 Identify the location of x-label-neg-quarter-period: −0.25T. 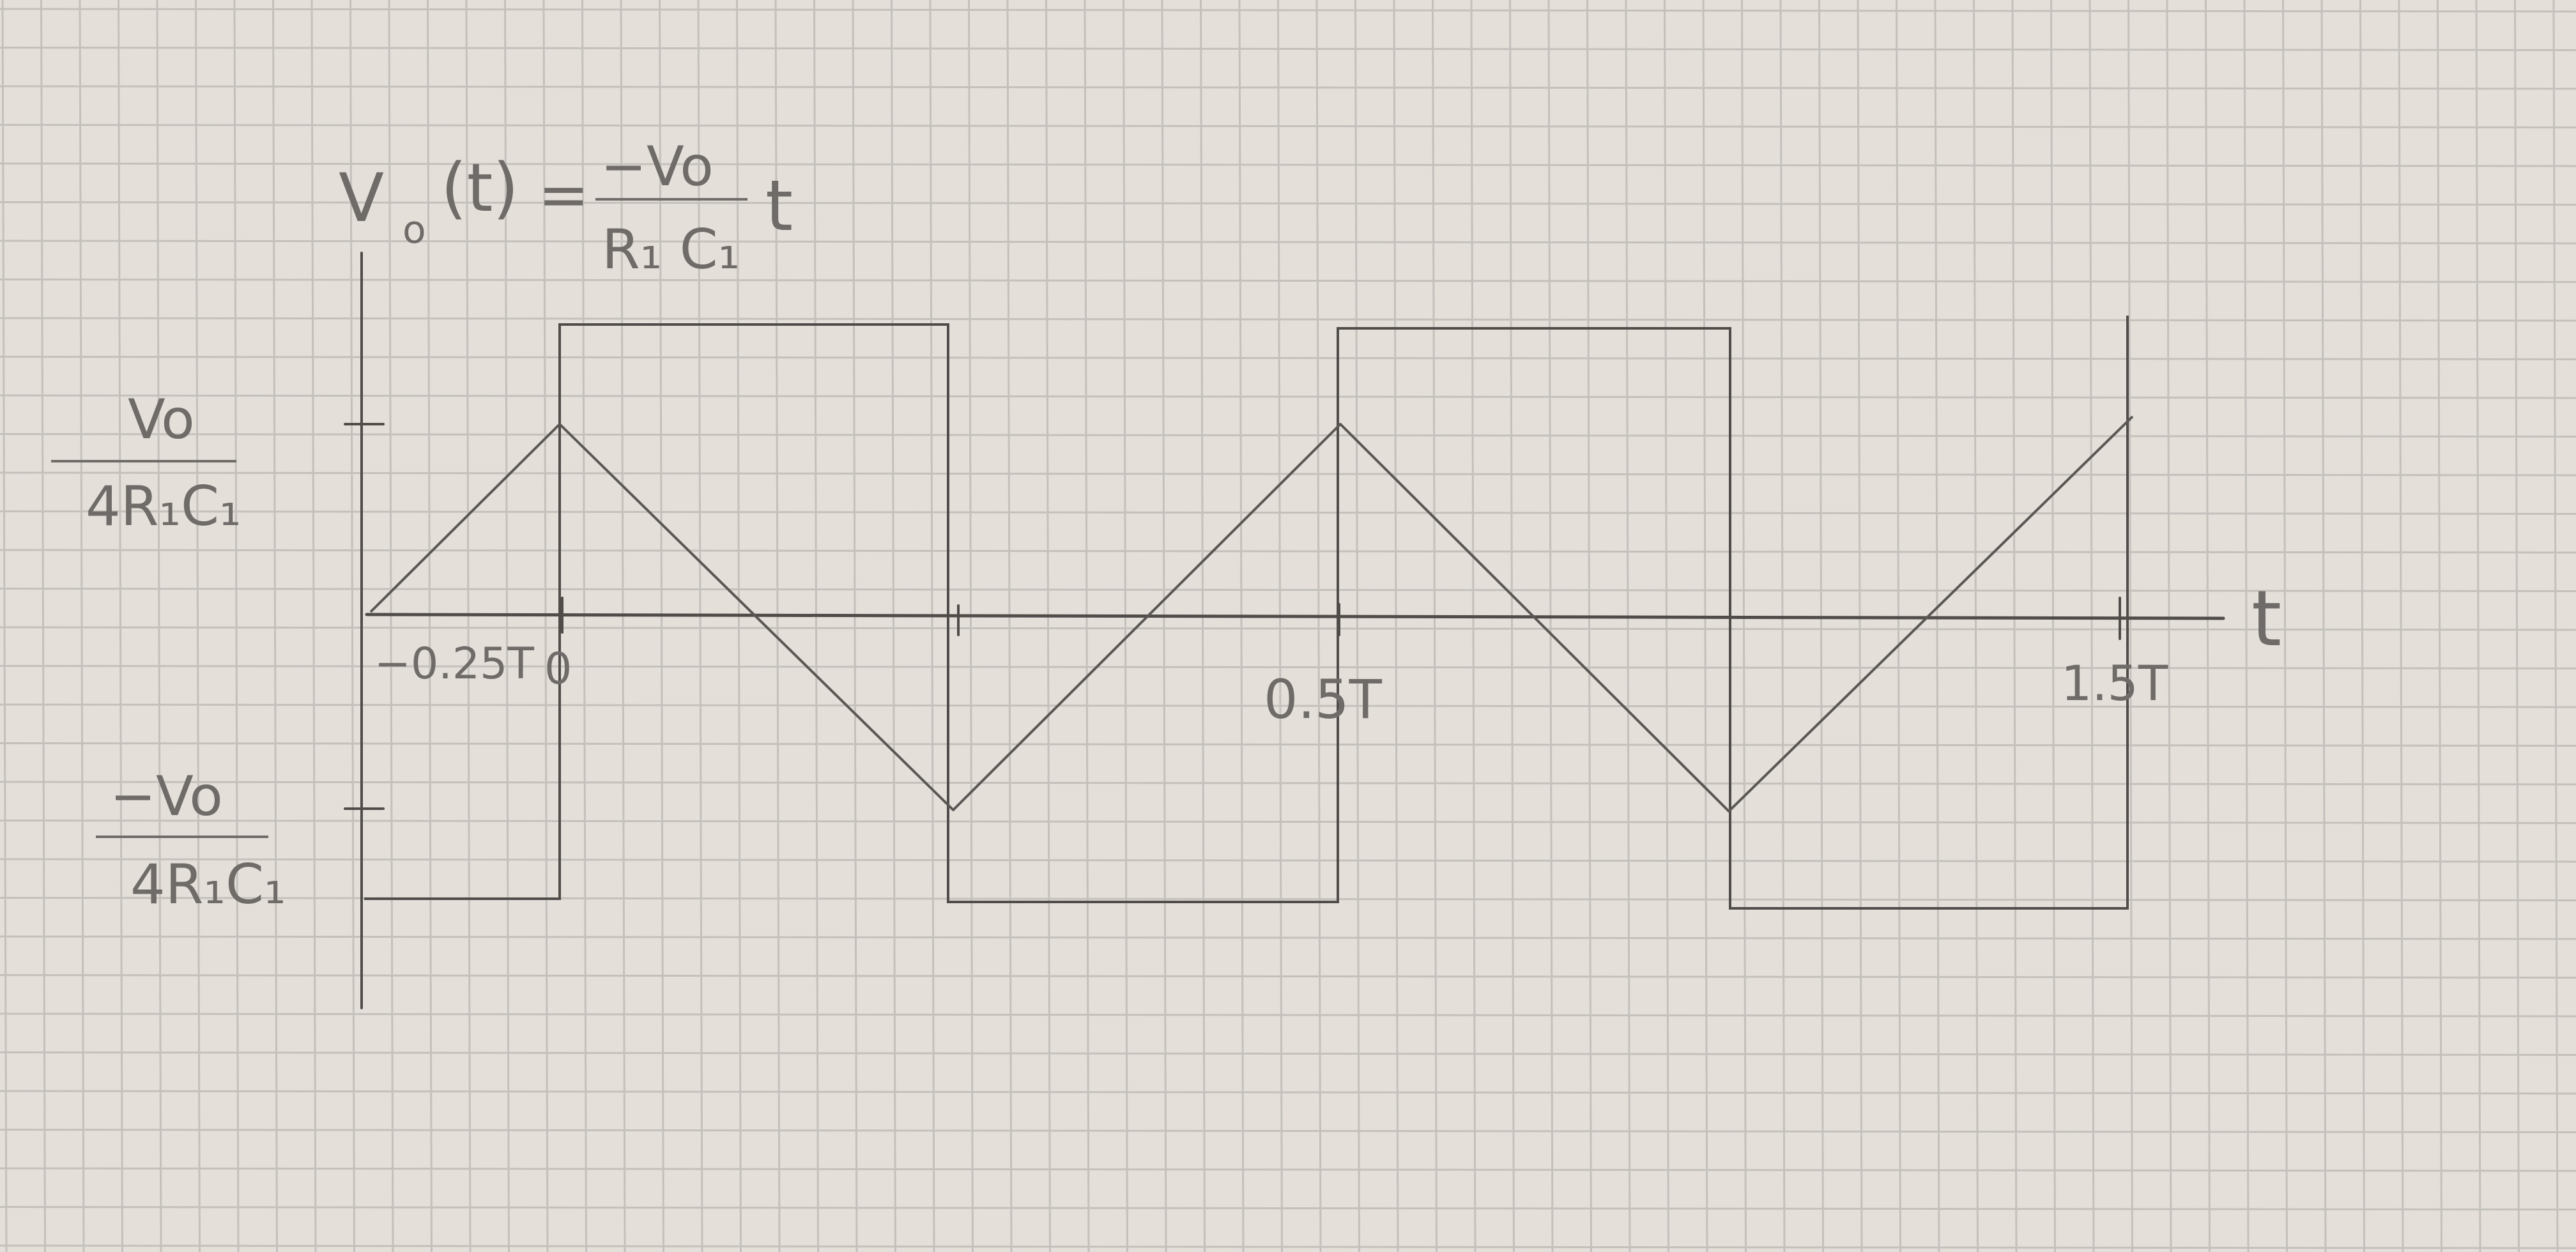
(454, 664).